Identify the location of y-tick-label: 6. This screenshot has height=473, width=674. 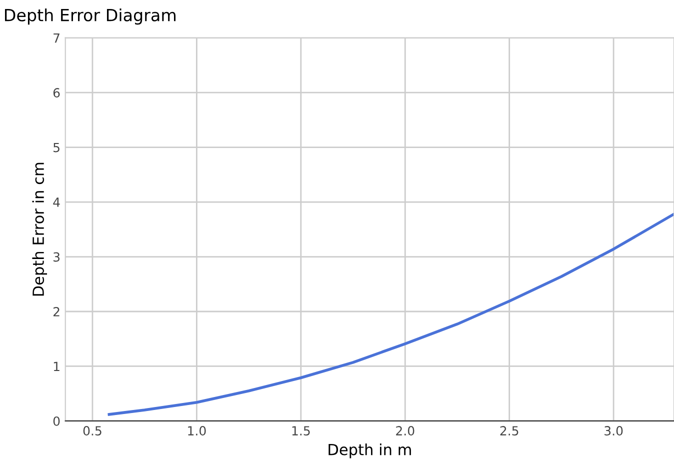
(56, 93).